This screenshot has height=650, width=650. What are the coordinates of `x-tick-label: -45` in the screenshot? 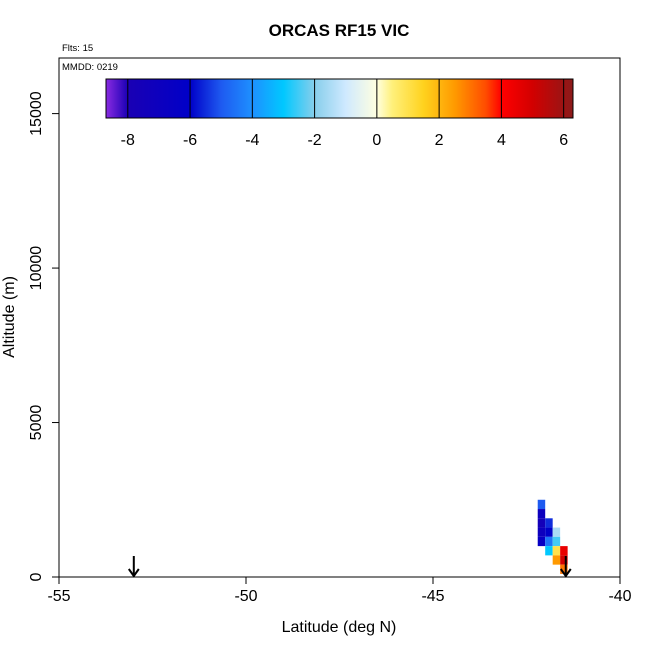 It's located at (432, 596).